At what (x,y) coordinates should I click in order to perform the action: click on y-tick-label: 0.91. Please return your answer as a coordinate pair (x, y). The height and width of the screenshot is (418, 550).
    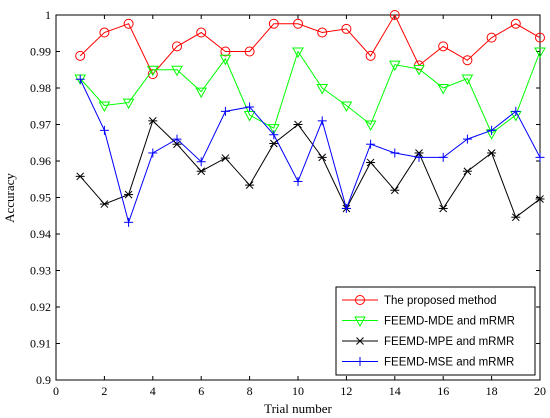
    Looking at the image, I should click on (40, 344).